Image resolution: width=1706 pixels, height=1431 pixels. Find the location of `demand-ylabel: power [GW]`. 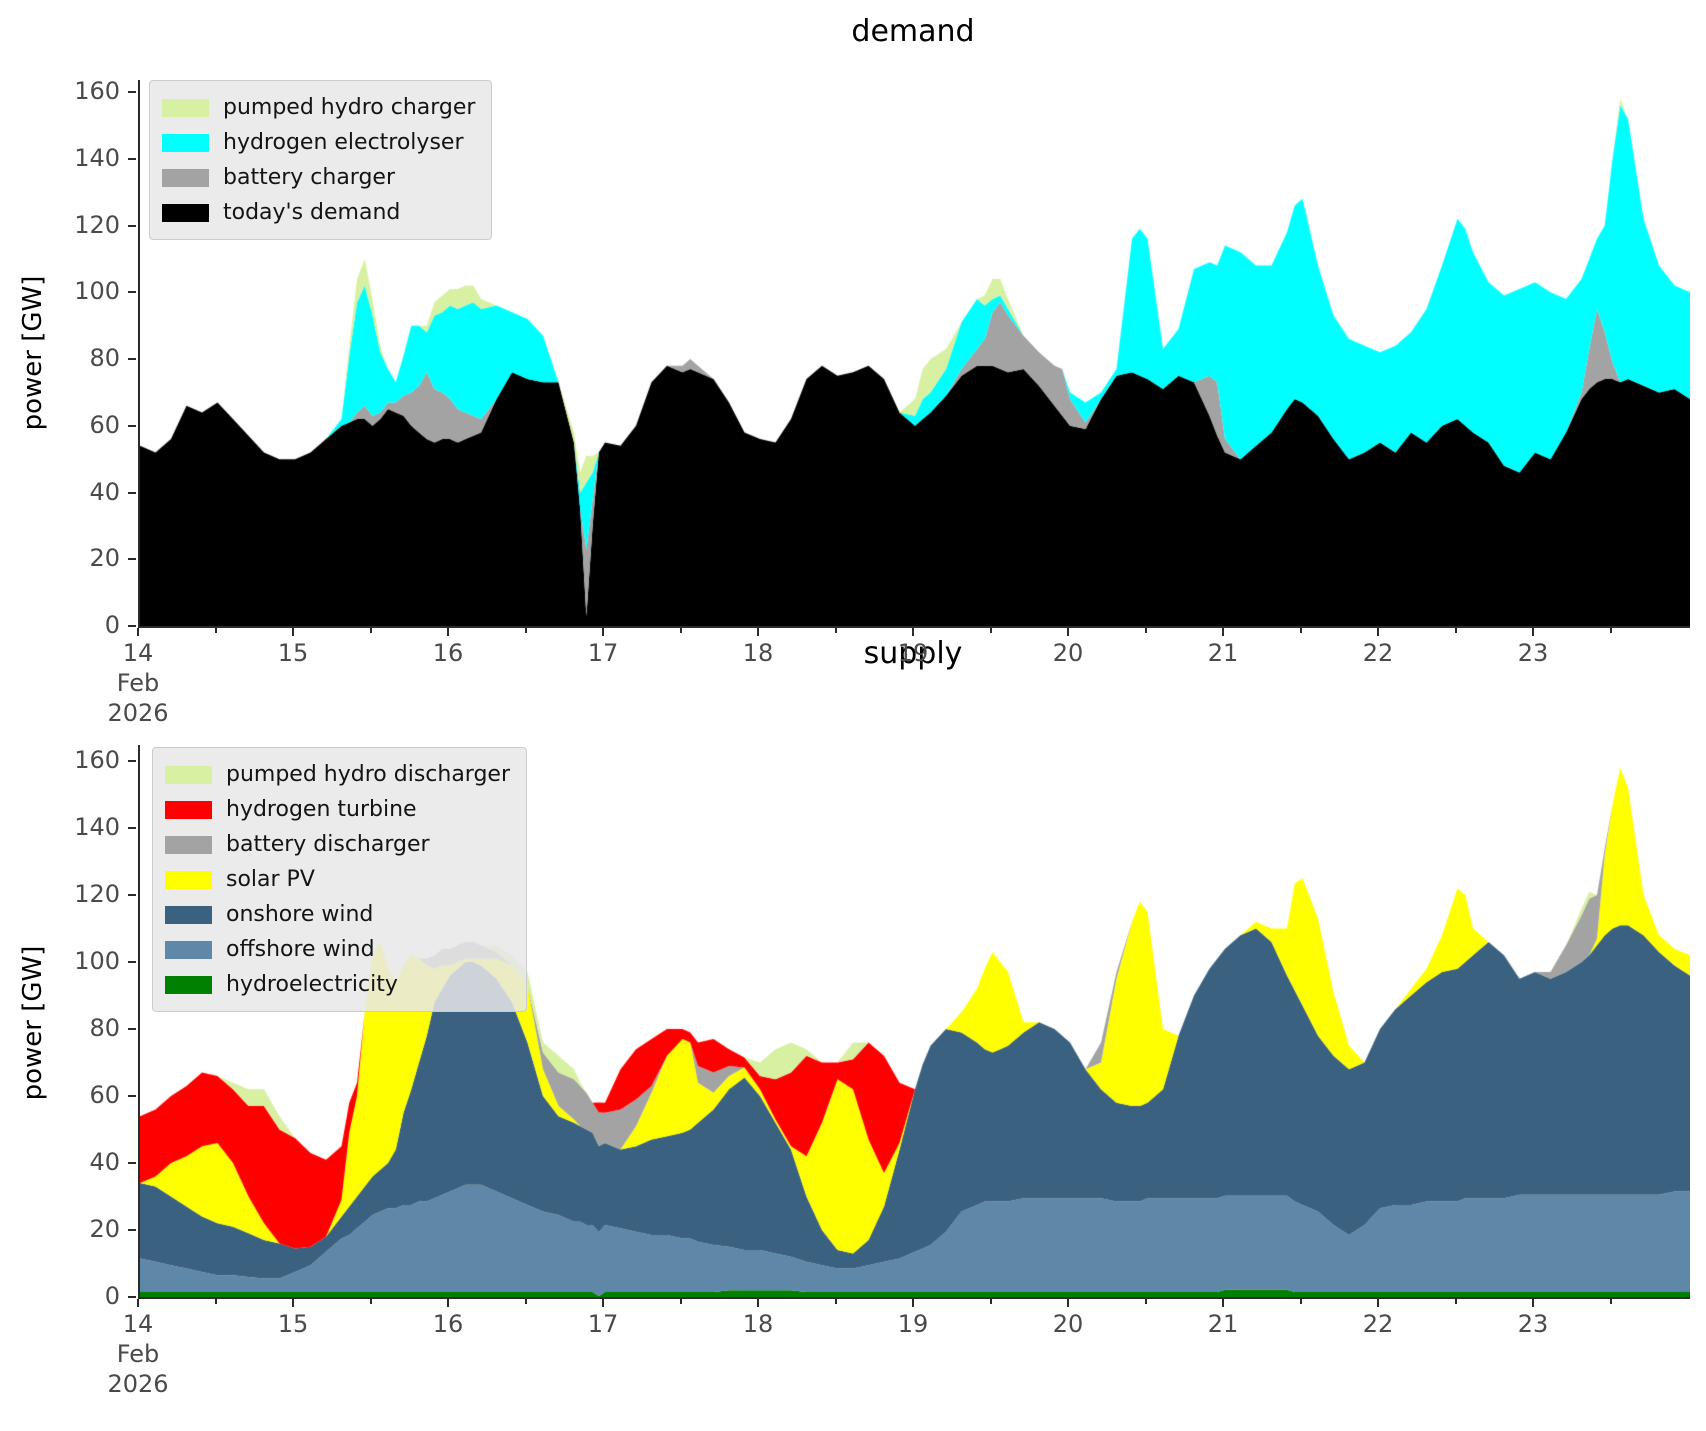

demand-ylabel: power [GW] is located at coordinates (33, 353).